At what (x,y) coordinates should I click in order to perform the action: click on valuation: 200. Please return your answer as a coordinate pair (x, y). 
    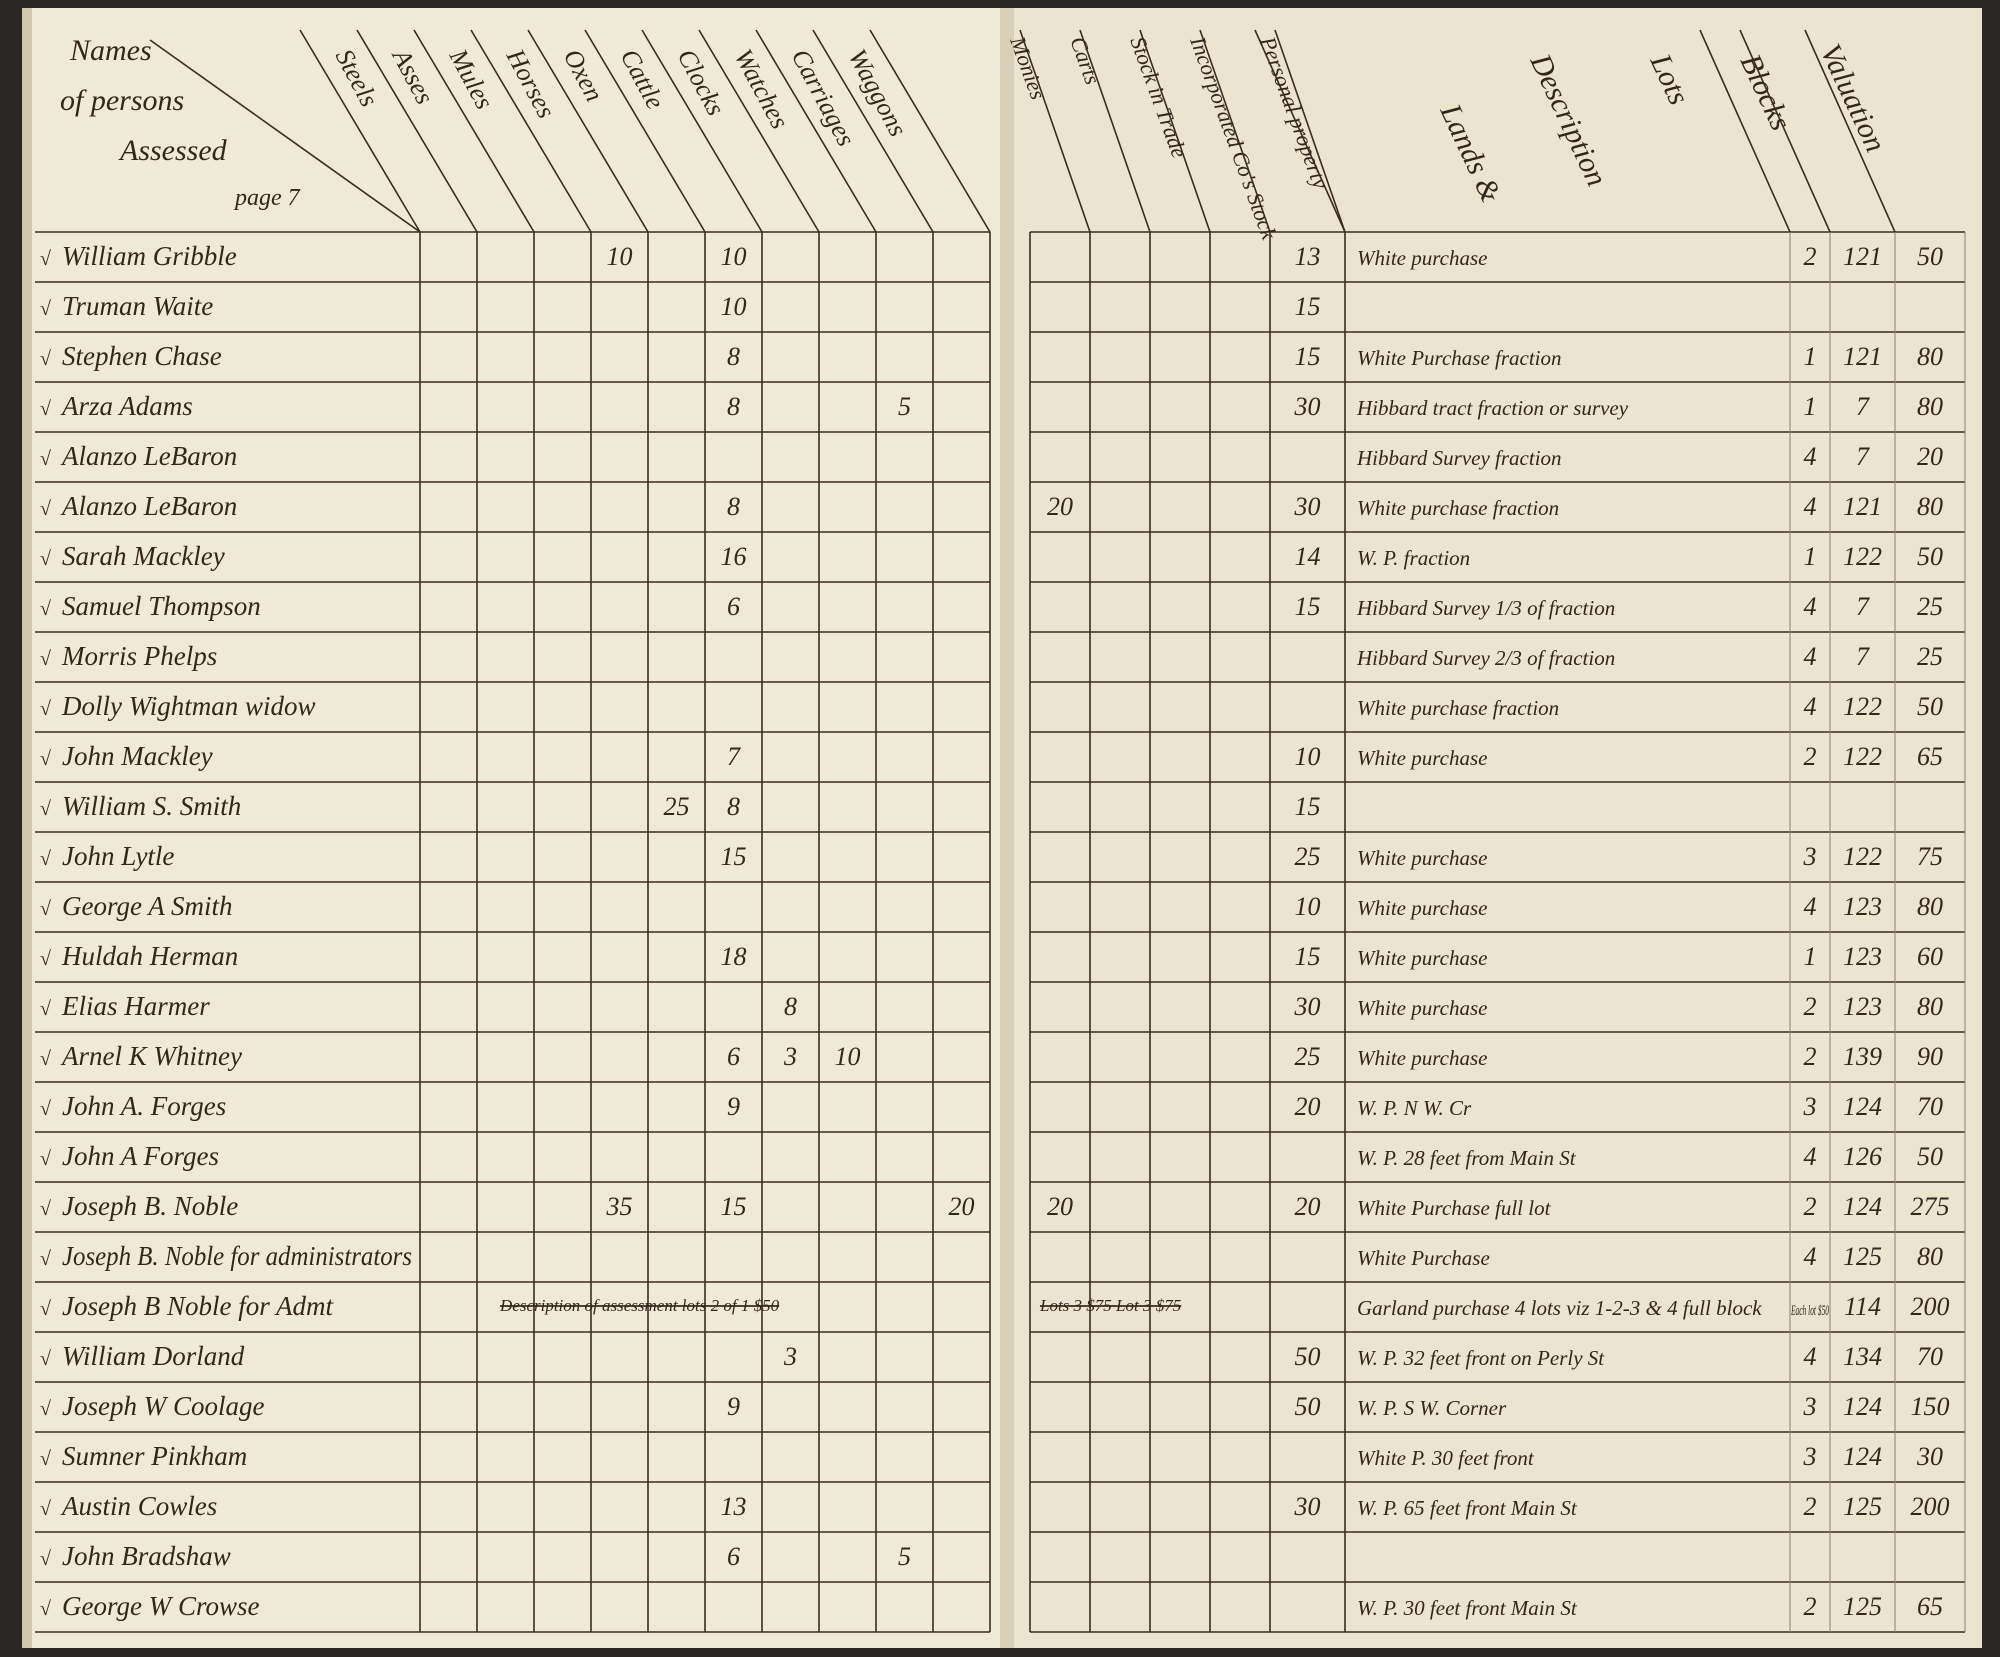
    Looking at the image, I should click on (1930, 1506).